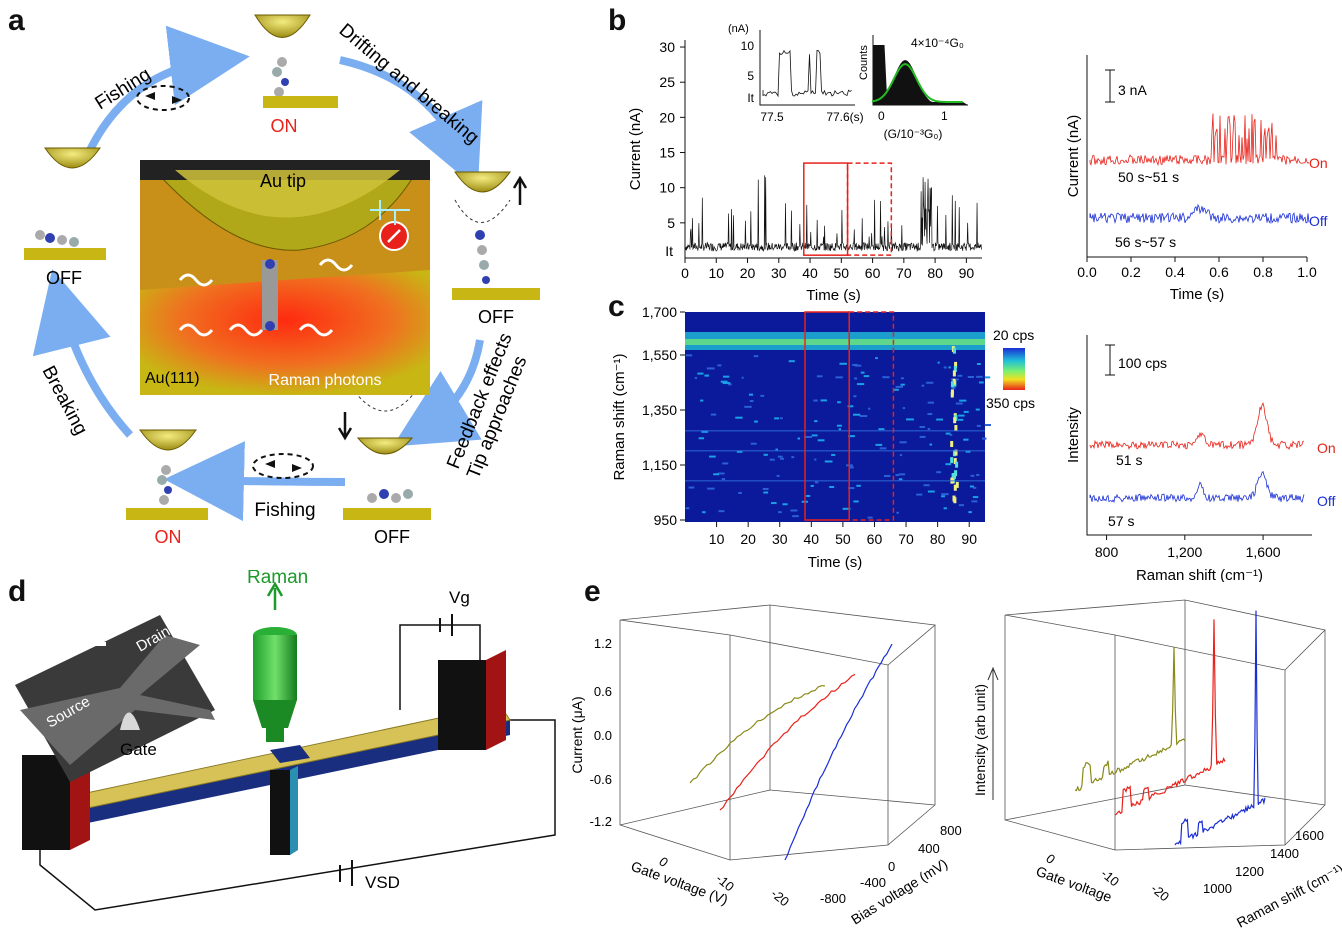 The width and height of the screenshot is (1342, 928). I want to click on series-annotation: 51 s, so click(1129, 460).